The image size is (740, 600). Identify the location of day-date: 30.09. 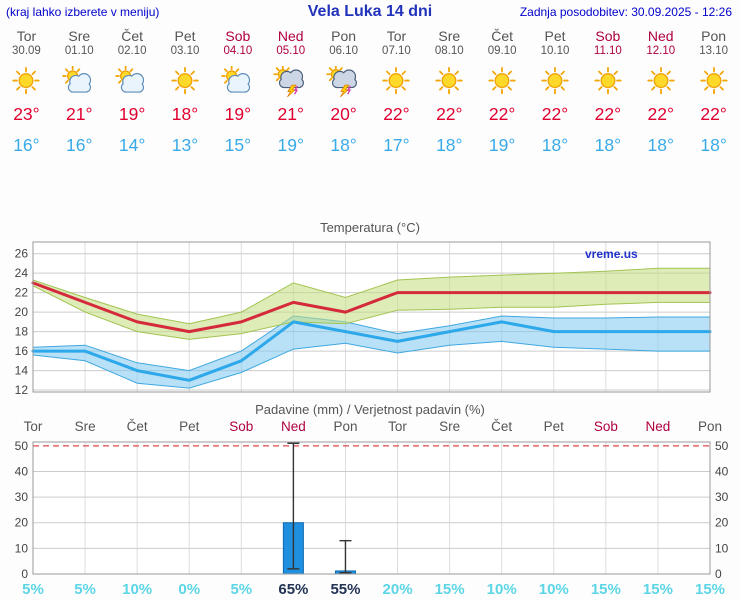
(26, 51).